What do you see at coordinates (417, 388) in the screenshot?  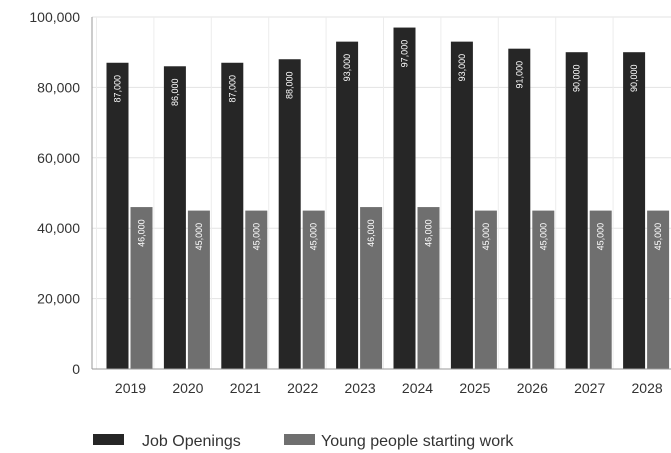 I see `x-tick-label: 2024` at bounding box center [417, 388].